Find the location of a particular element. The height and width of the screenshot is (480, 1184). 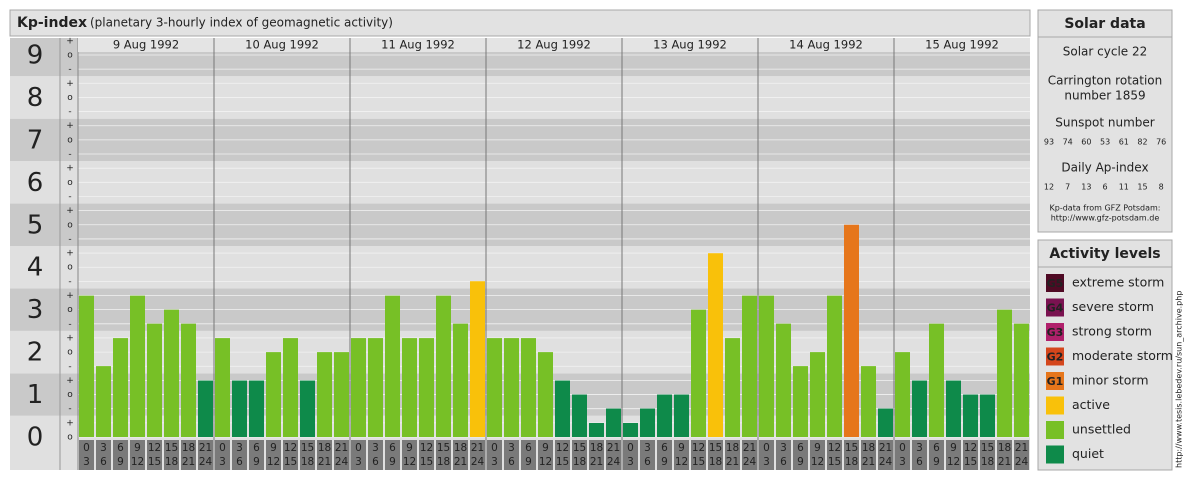

panel-text: Sunspot number is located at coordinates (1104, 123).